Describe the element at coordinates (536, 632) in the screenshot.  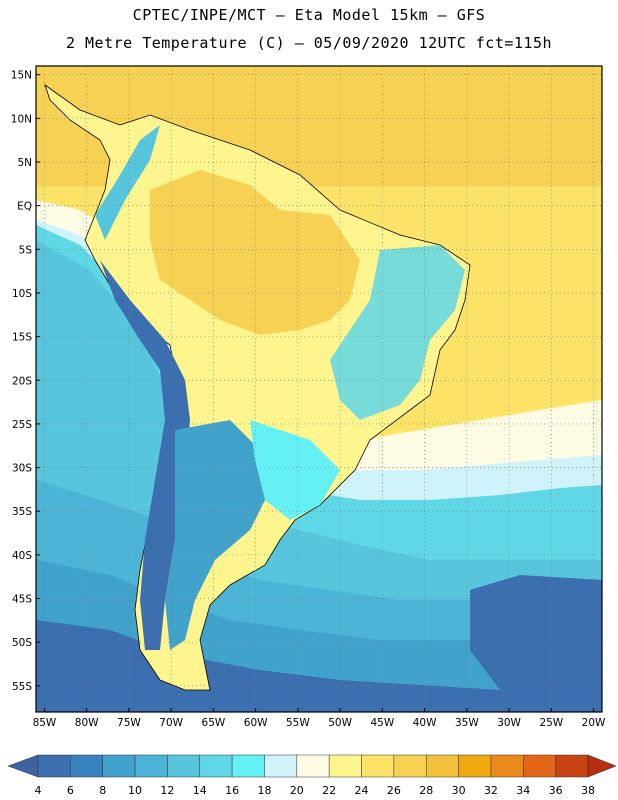
I see `ocean-cold-pool` at that location.